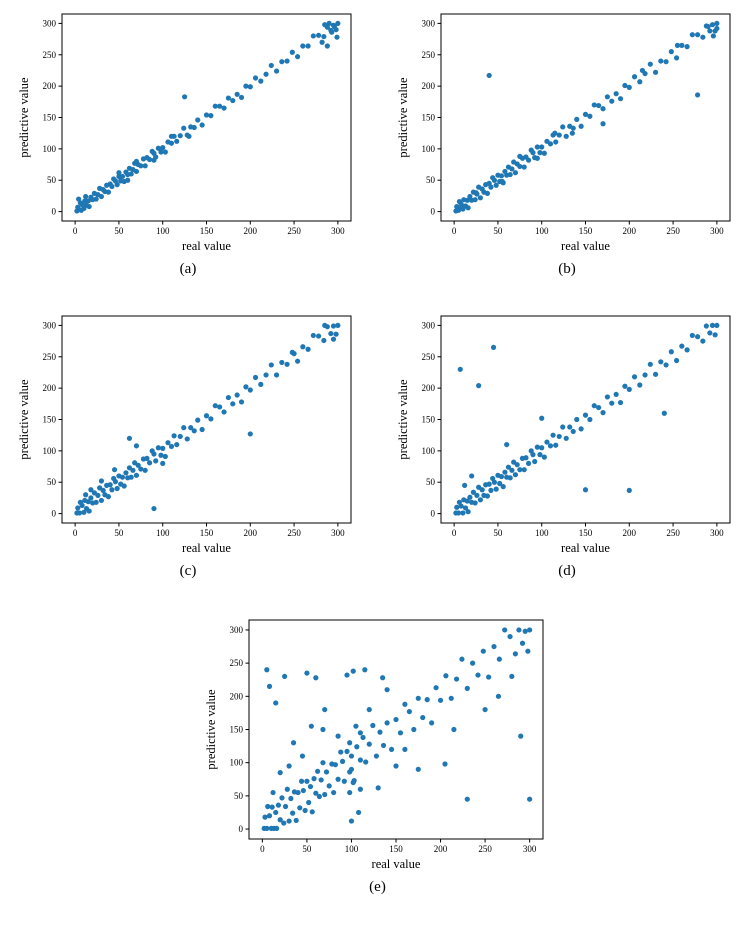 This screenshot has height=940, width=755. What do you see at coordinates (377, 887) in the screenshot?
I see `caption-e: (e)` at bounding box center [377, 887].